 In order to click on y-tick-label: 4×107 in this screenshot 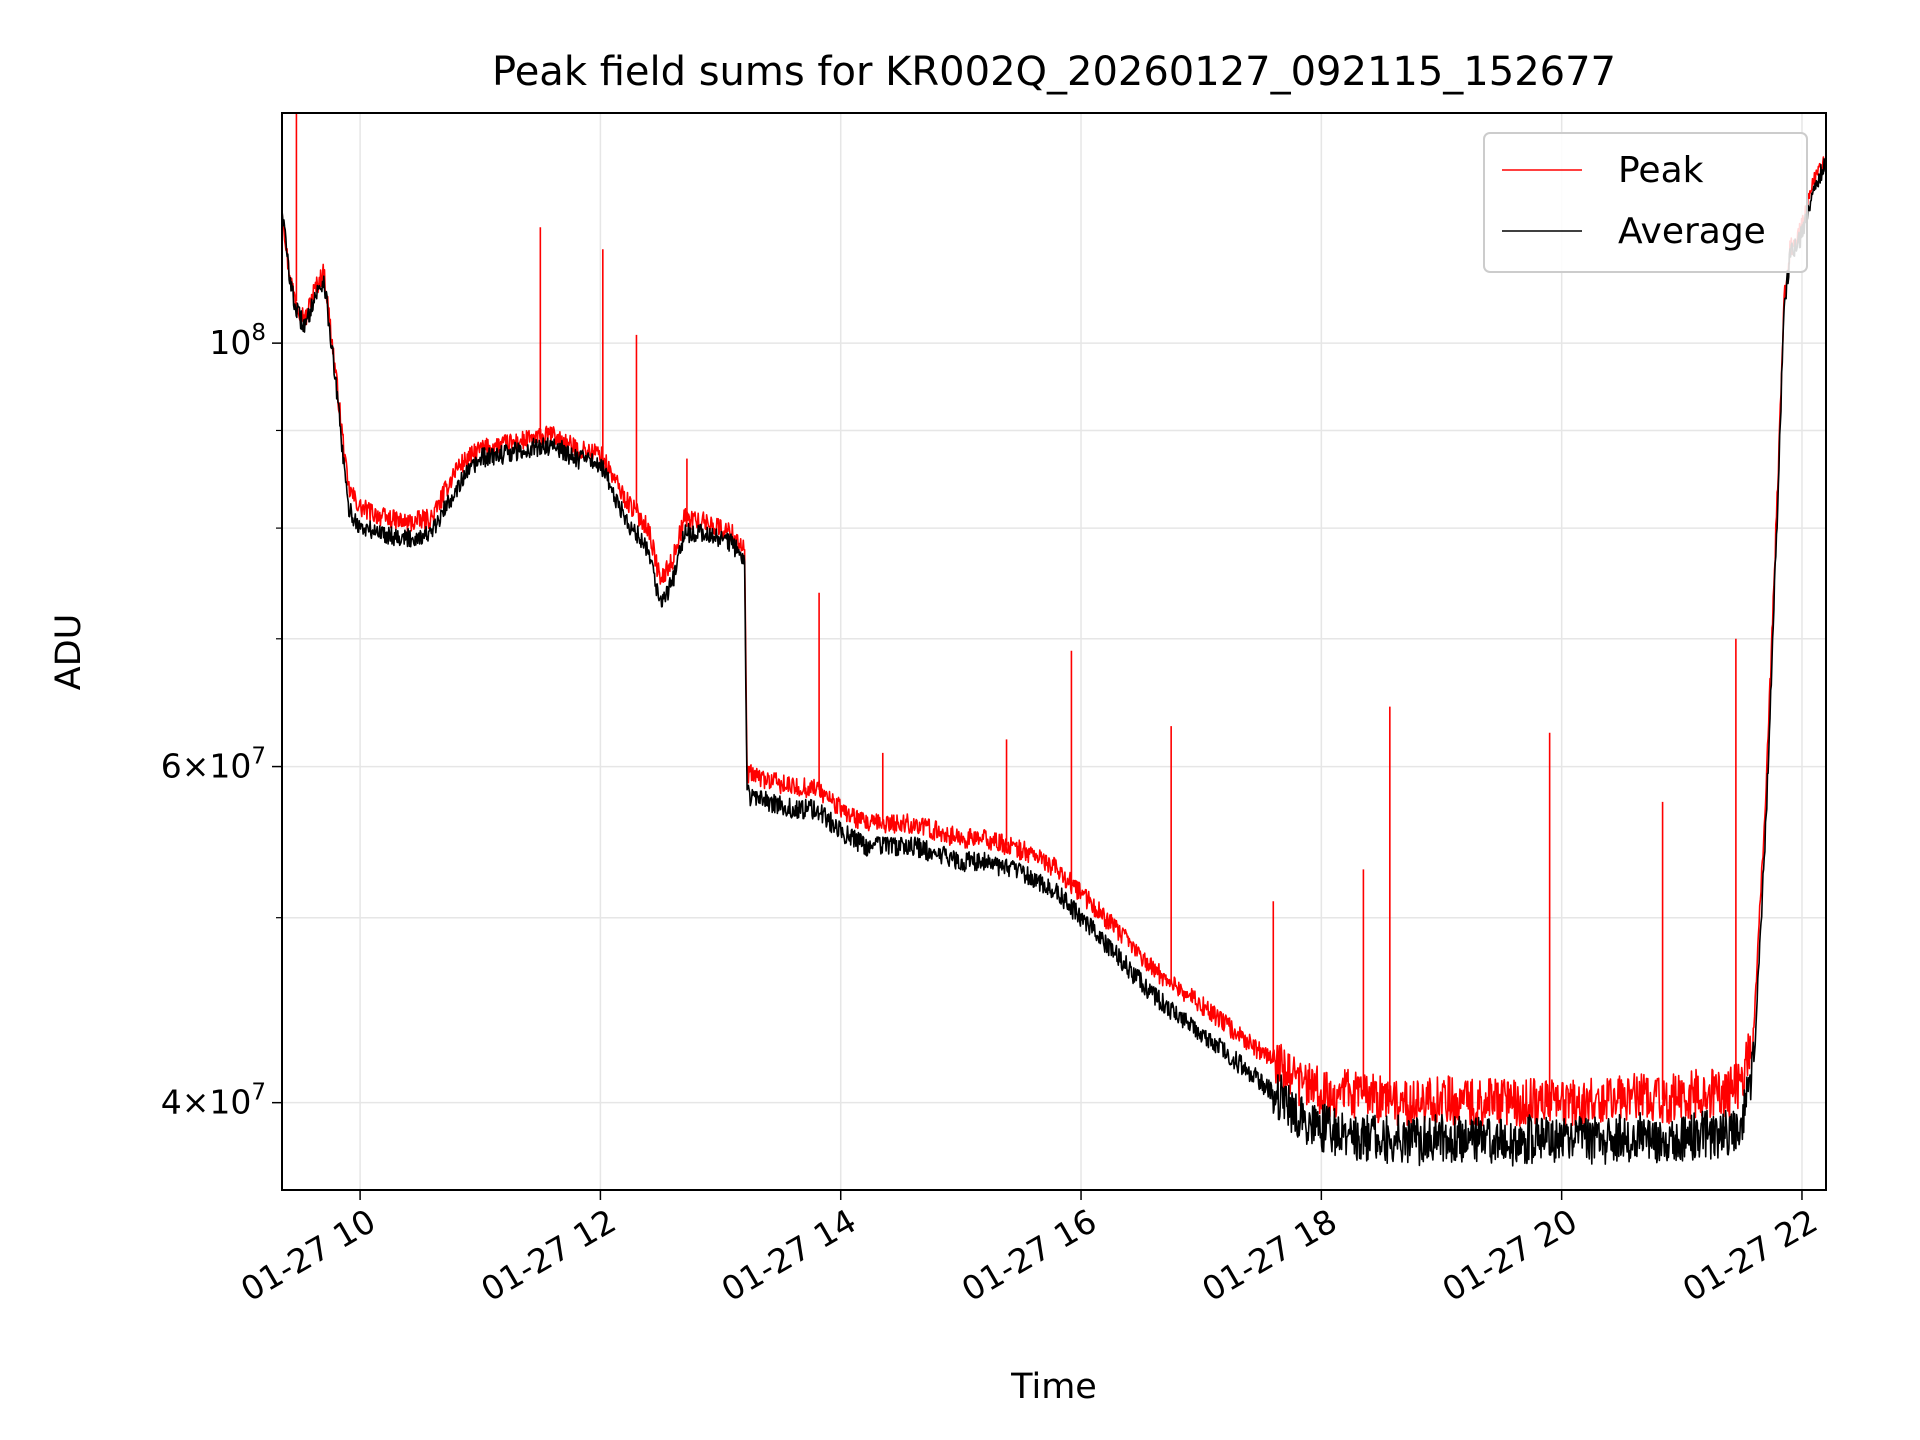, I will do `click(213, 1101)`.